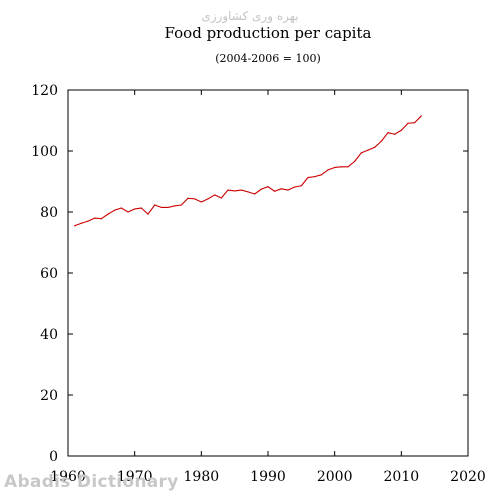 This screenshot has height=500, width=500. I want to click on chart-title: Food production per capita, so click(268, 33).